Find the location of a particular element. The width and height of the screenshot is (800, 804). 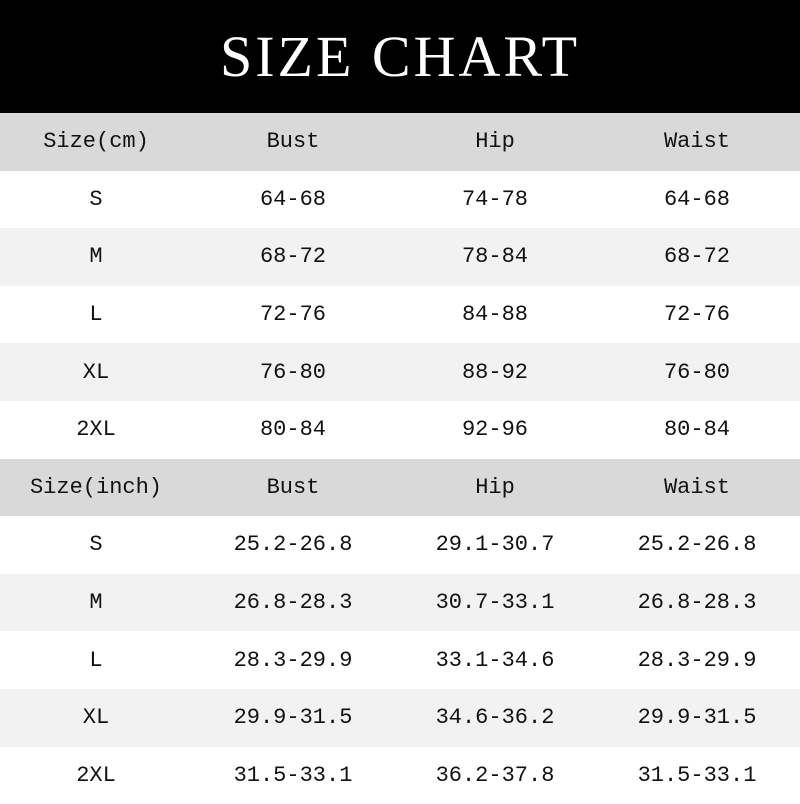

table-header-row: Size(inch) Bust Hip Waist is located at coordinates (400, 487).